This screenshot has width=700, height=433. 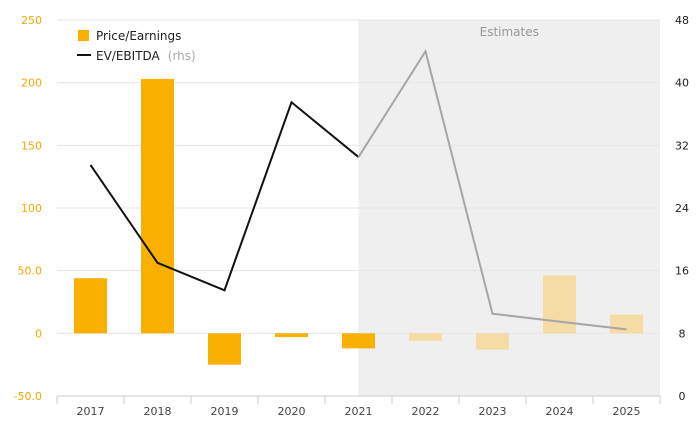 I want to click on bar-price-earnings-2025, so click(x=626, y=324).